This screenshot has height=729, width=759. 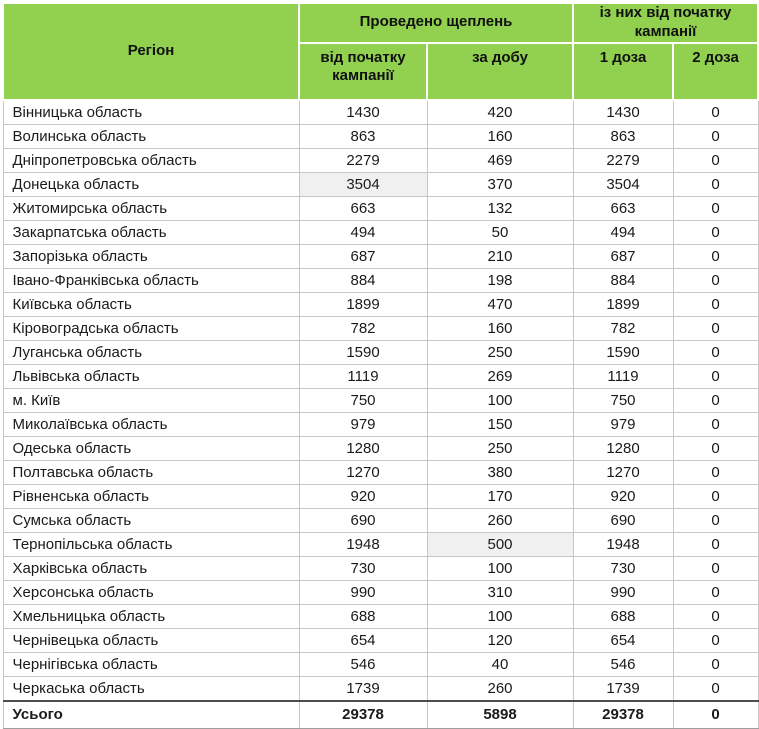 What do you see at coordinates (380, 664) in the screenshot?
I see `table-row: Чернігівська область 546 40 546 0` at bounding box center [380, 664].